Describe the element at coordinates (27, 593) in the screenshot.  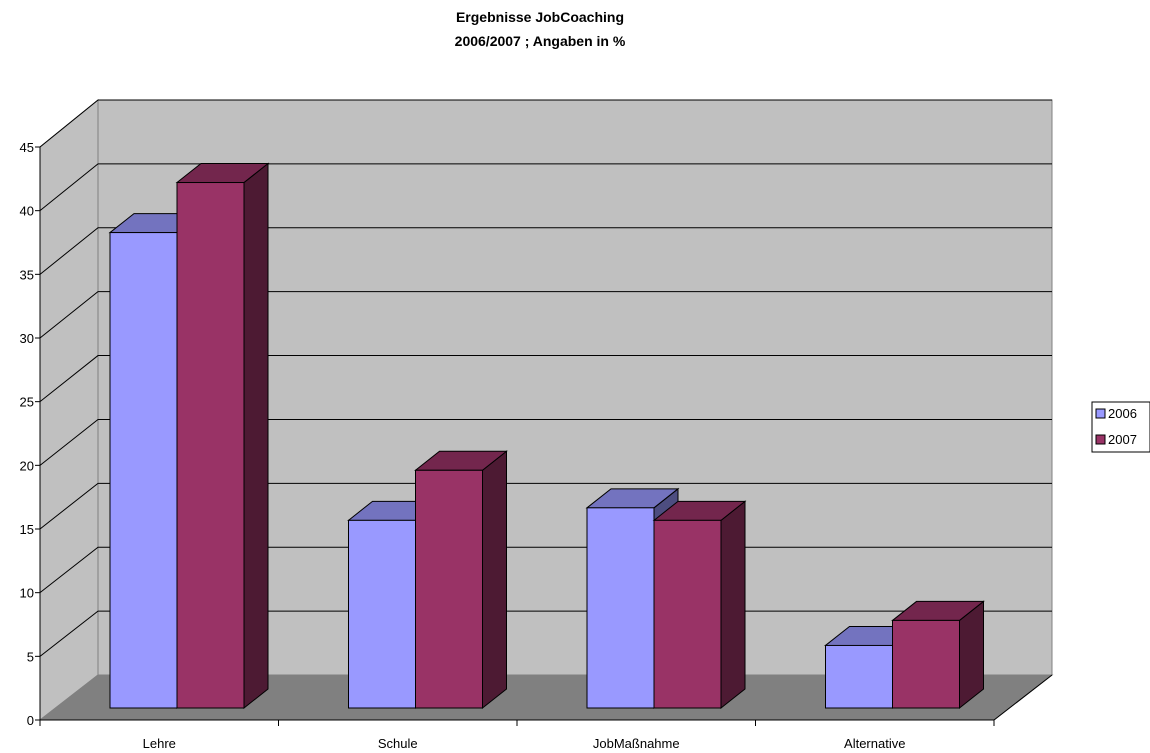
I see `y-tick-label: 10` at that location.